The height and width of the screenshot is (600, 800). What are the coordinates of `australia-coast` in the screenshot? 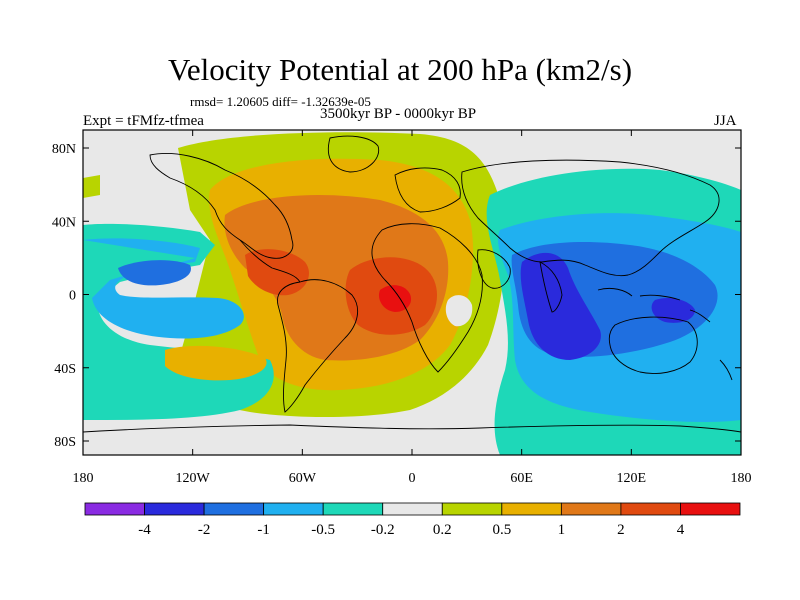 It's located at (653, 345).